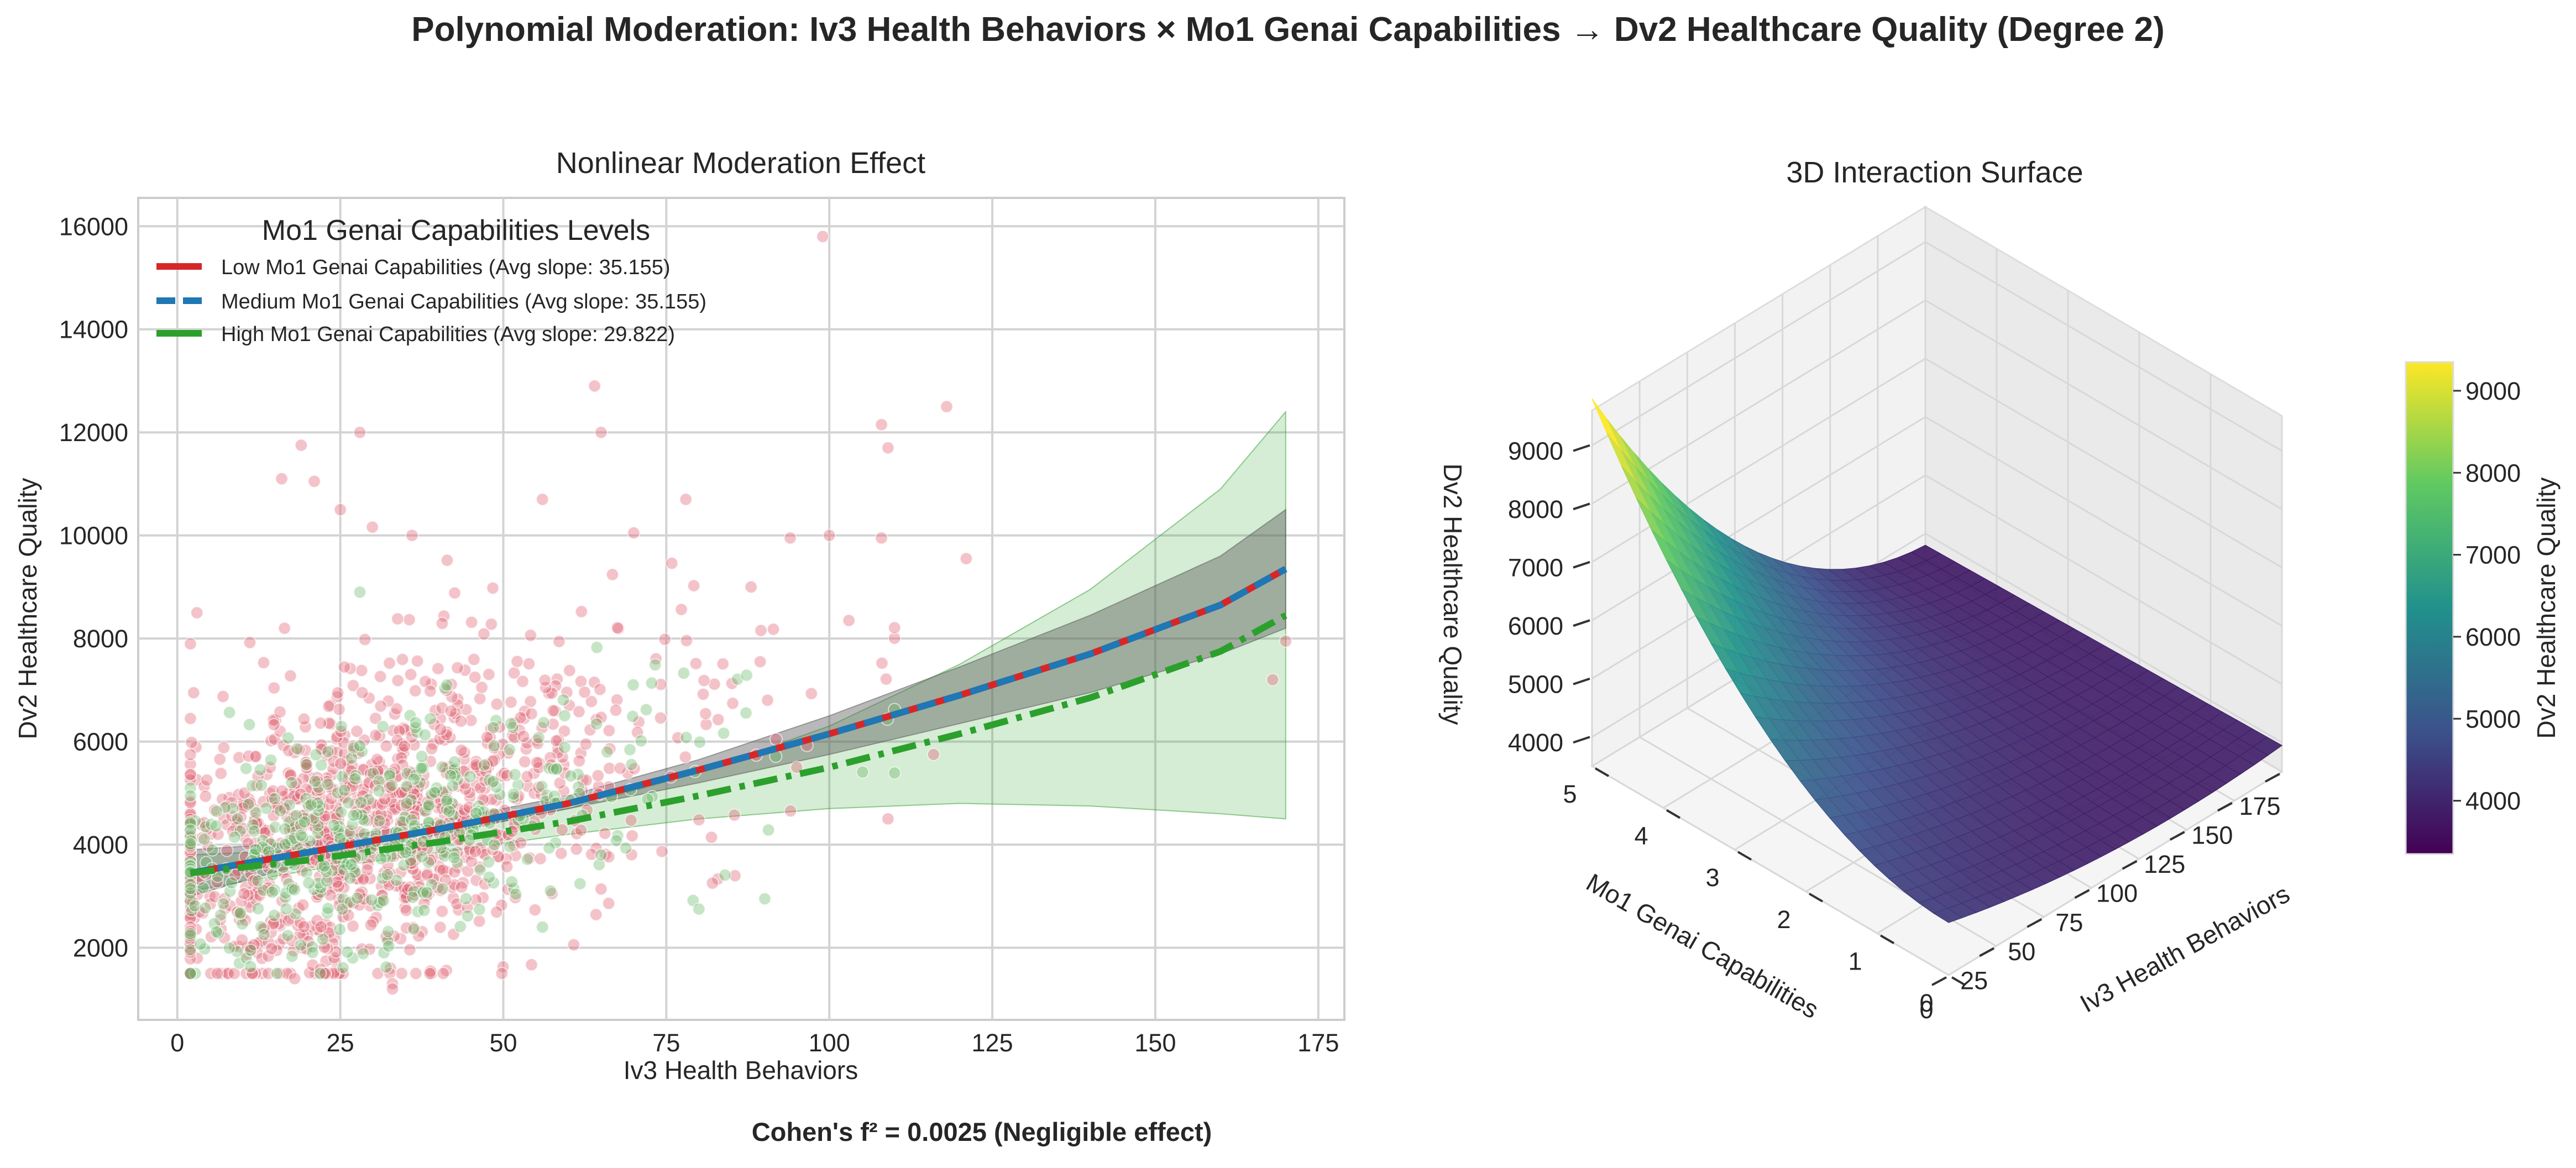 The width and height of the screenshot is (2576, 1168). I want to click on x-tick-label: 175, so click(1318, 1043).